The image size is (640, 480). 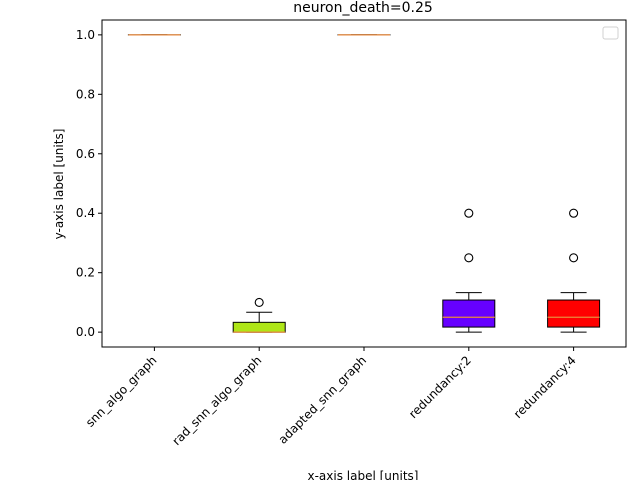 What do you see at coordinates (363, 474) in the screenshot?
I see `x-axis-label: x-axis label [units]` at bounding box center [363, 474].